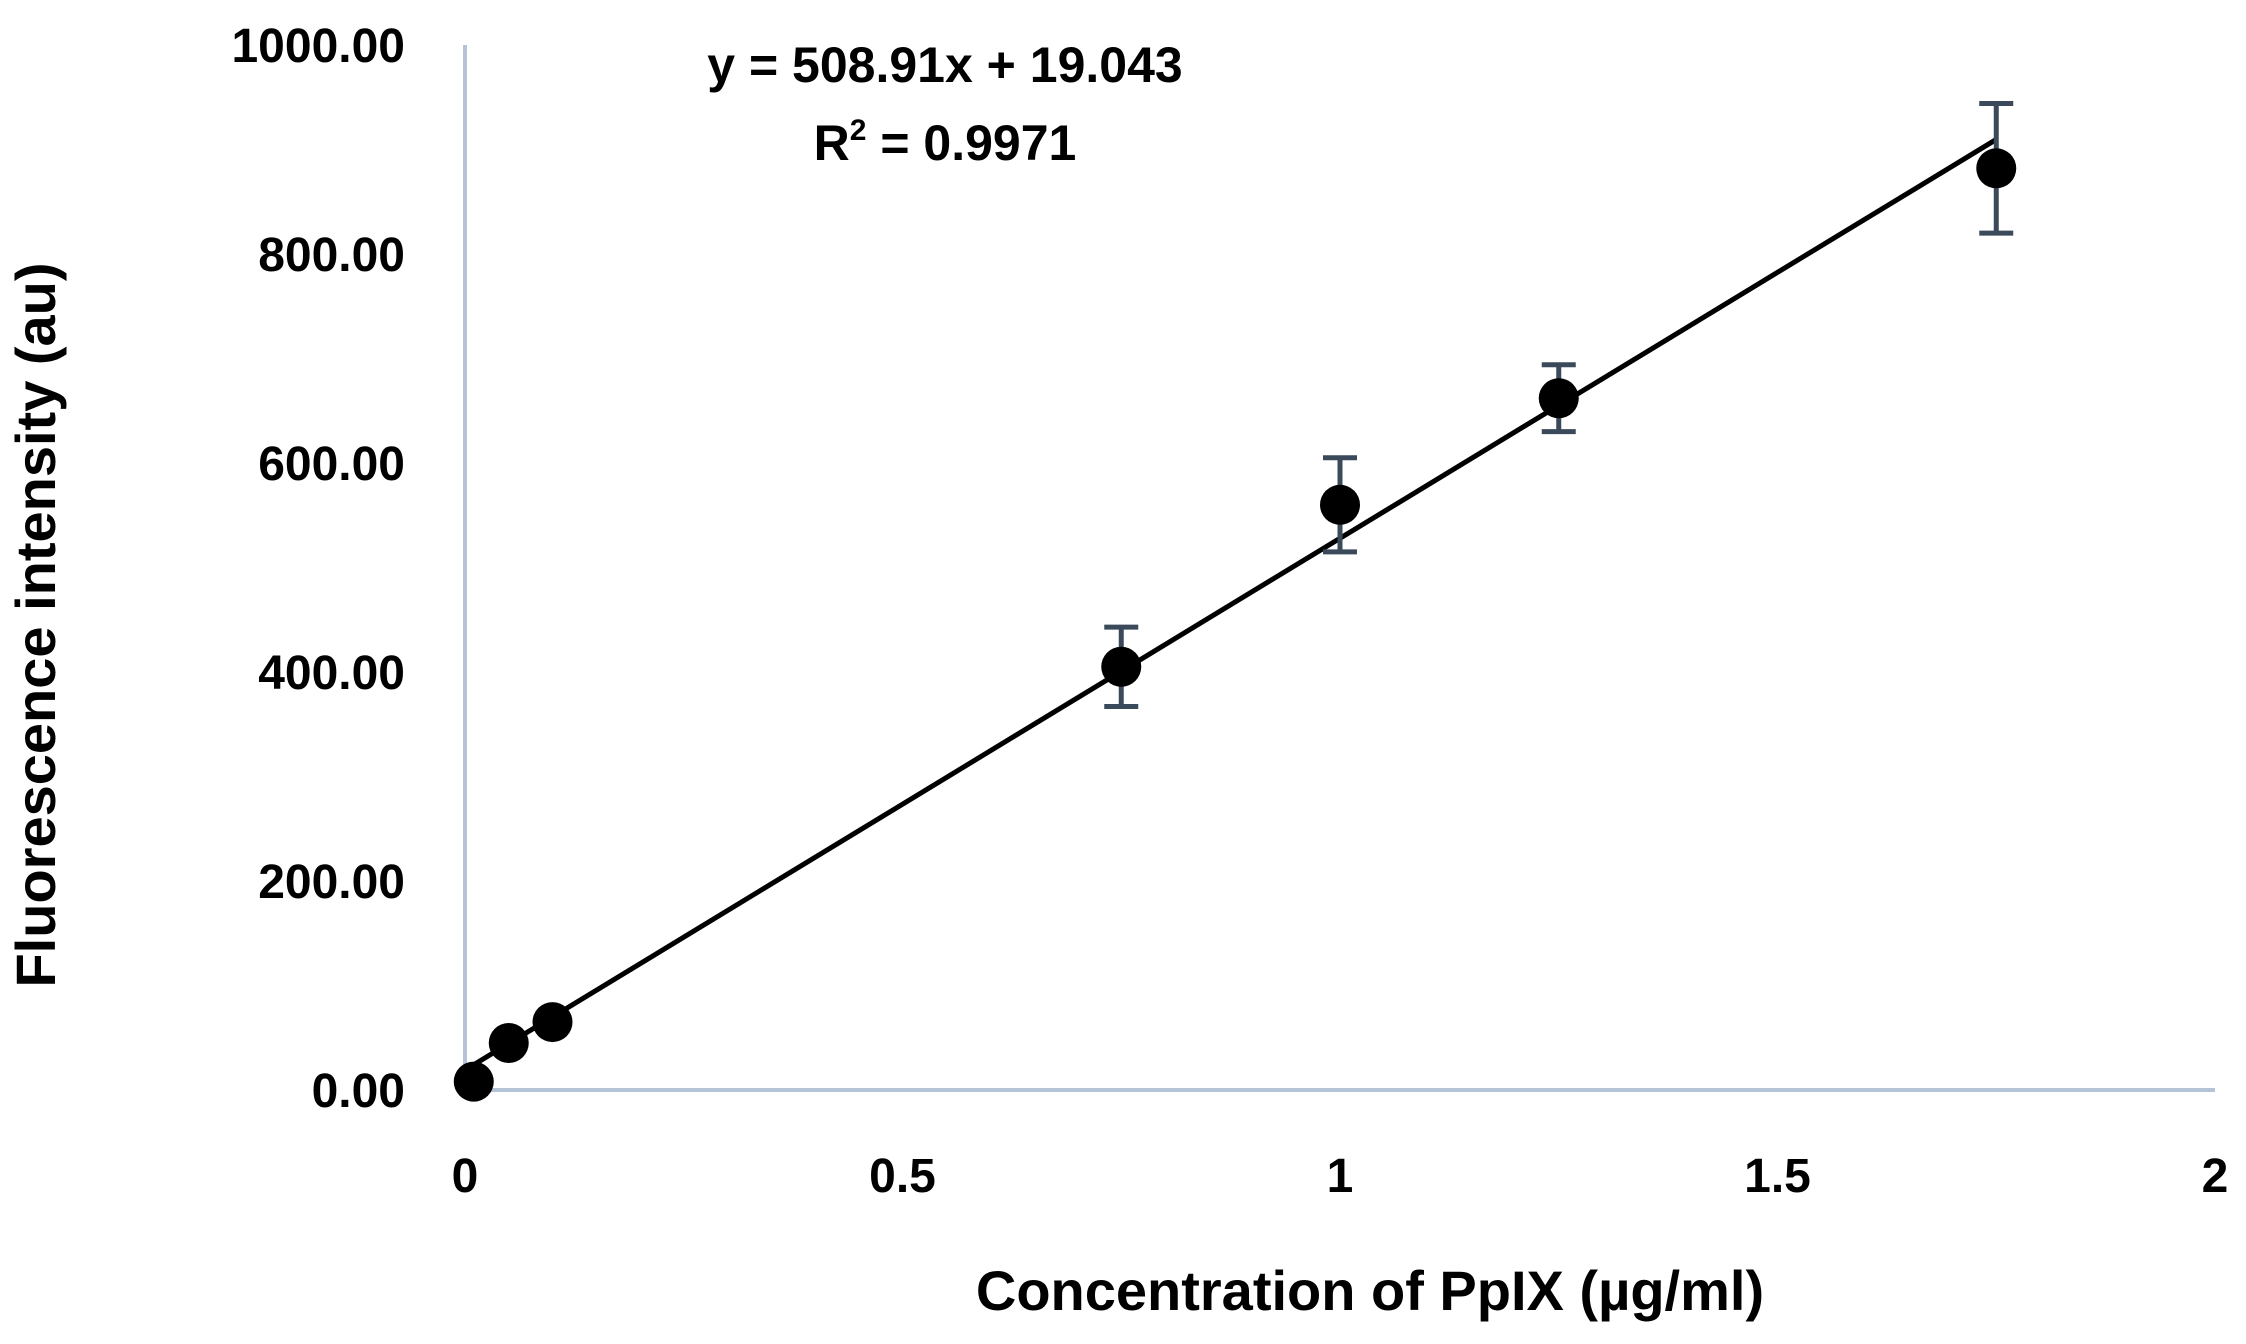 The image size is (2246, 1344). What do you see at coordinates (318, 46) in the screenshot?
I see `y-tick-label: 1000.00` at bounding box center [318, 46].